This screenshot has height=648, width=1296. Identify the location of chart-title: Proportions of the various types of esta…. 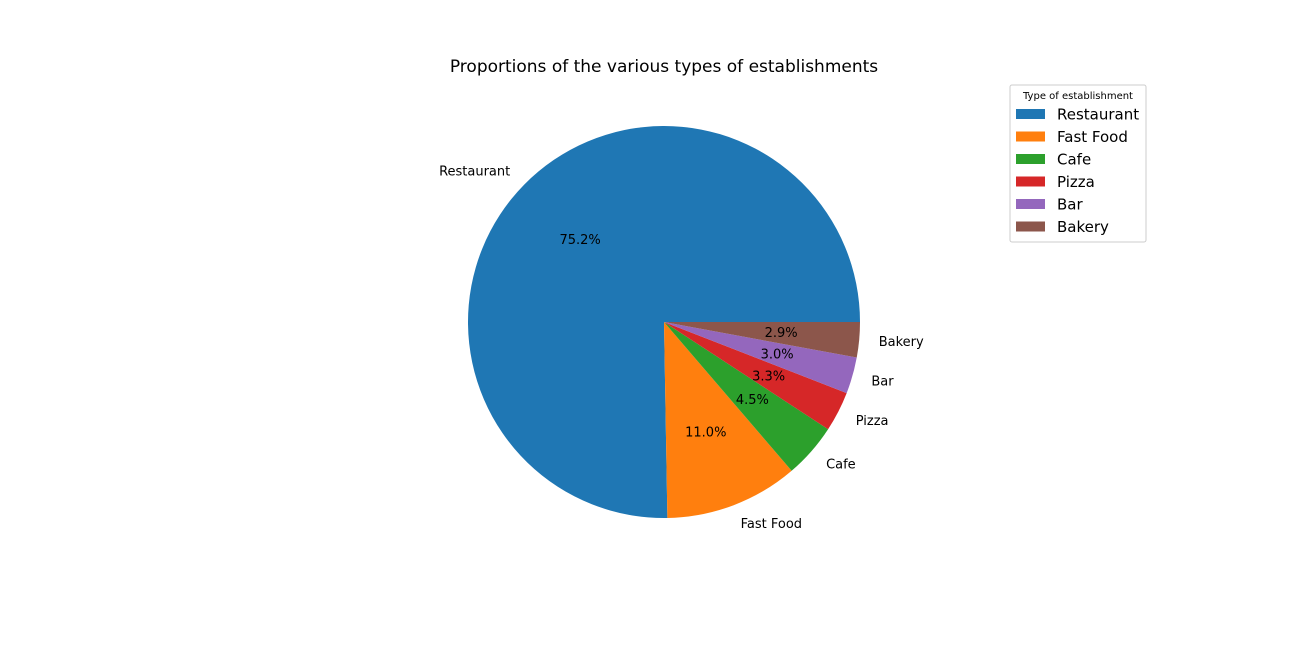
(664, 67).